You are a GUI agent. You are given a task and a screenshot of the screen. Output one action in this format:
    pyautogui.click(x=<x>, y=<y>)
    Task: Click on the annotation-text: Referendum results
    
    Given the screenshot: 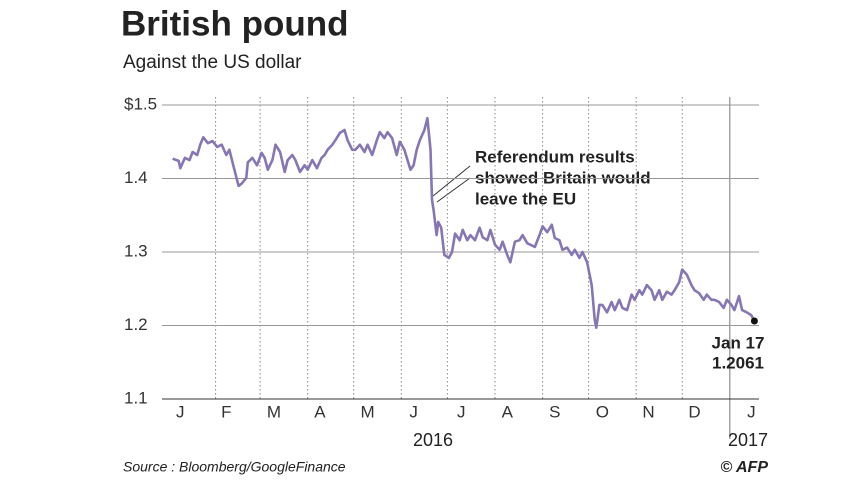 What is the action you would take?
    pyautogui.click(x=555, y=156)
    